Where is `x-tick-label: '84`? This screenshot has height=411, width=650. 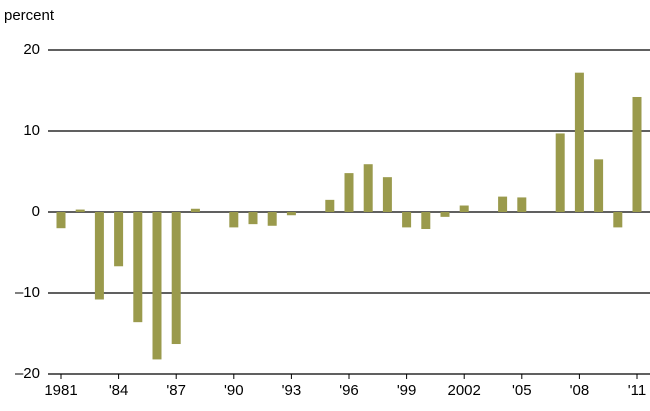
x-tick-label: '84 is located at coordinates (119, 390).